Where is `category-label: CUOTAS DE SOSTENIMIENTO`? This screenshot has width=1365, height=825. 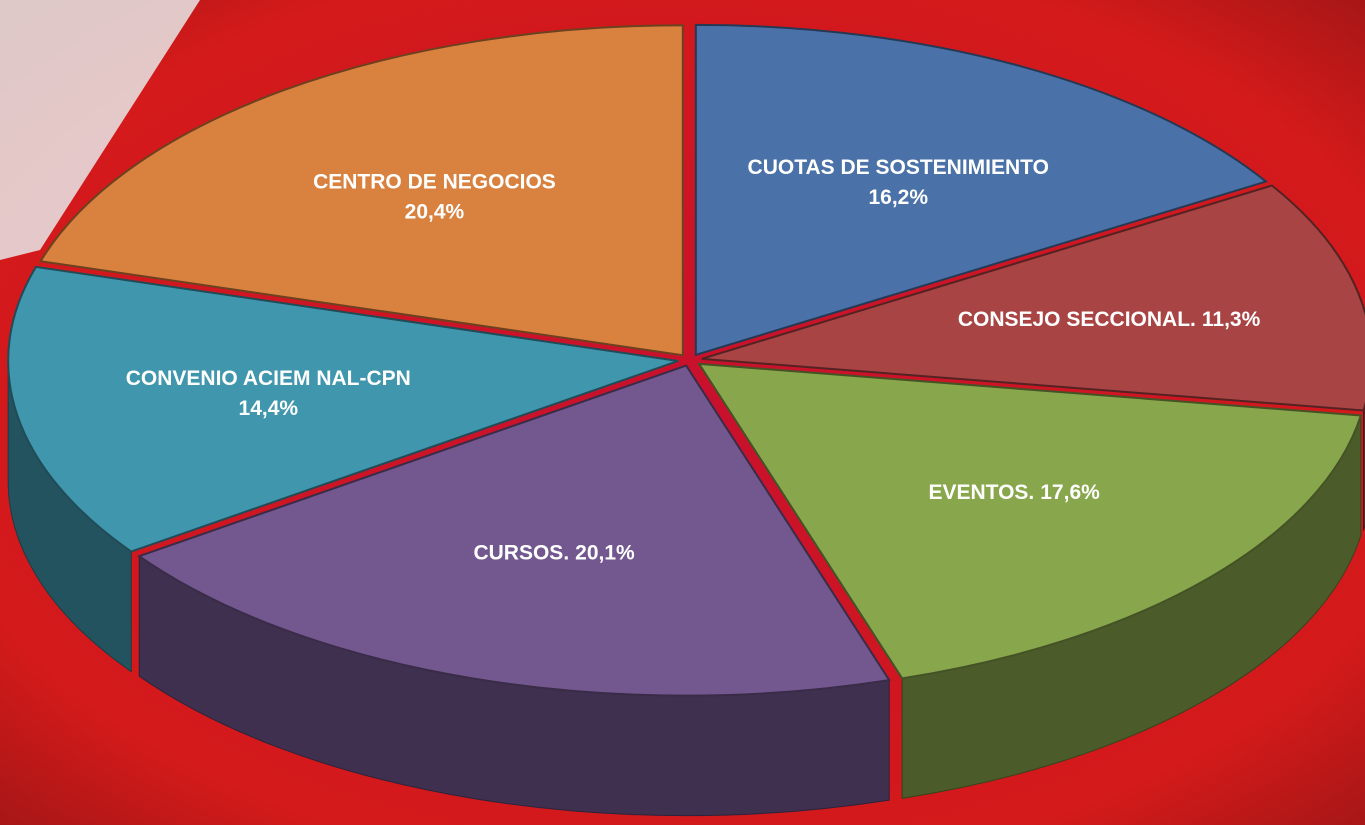 category-label: CUOTAS DE SOSTENIMIENTO is located at coordinates (898, 166).